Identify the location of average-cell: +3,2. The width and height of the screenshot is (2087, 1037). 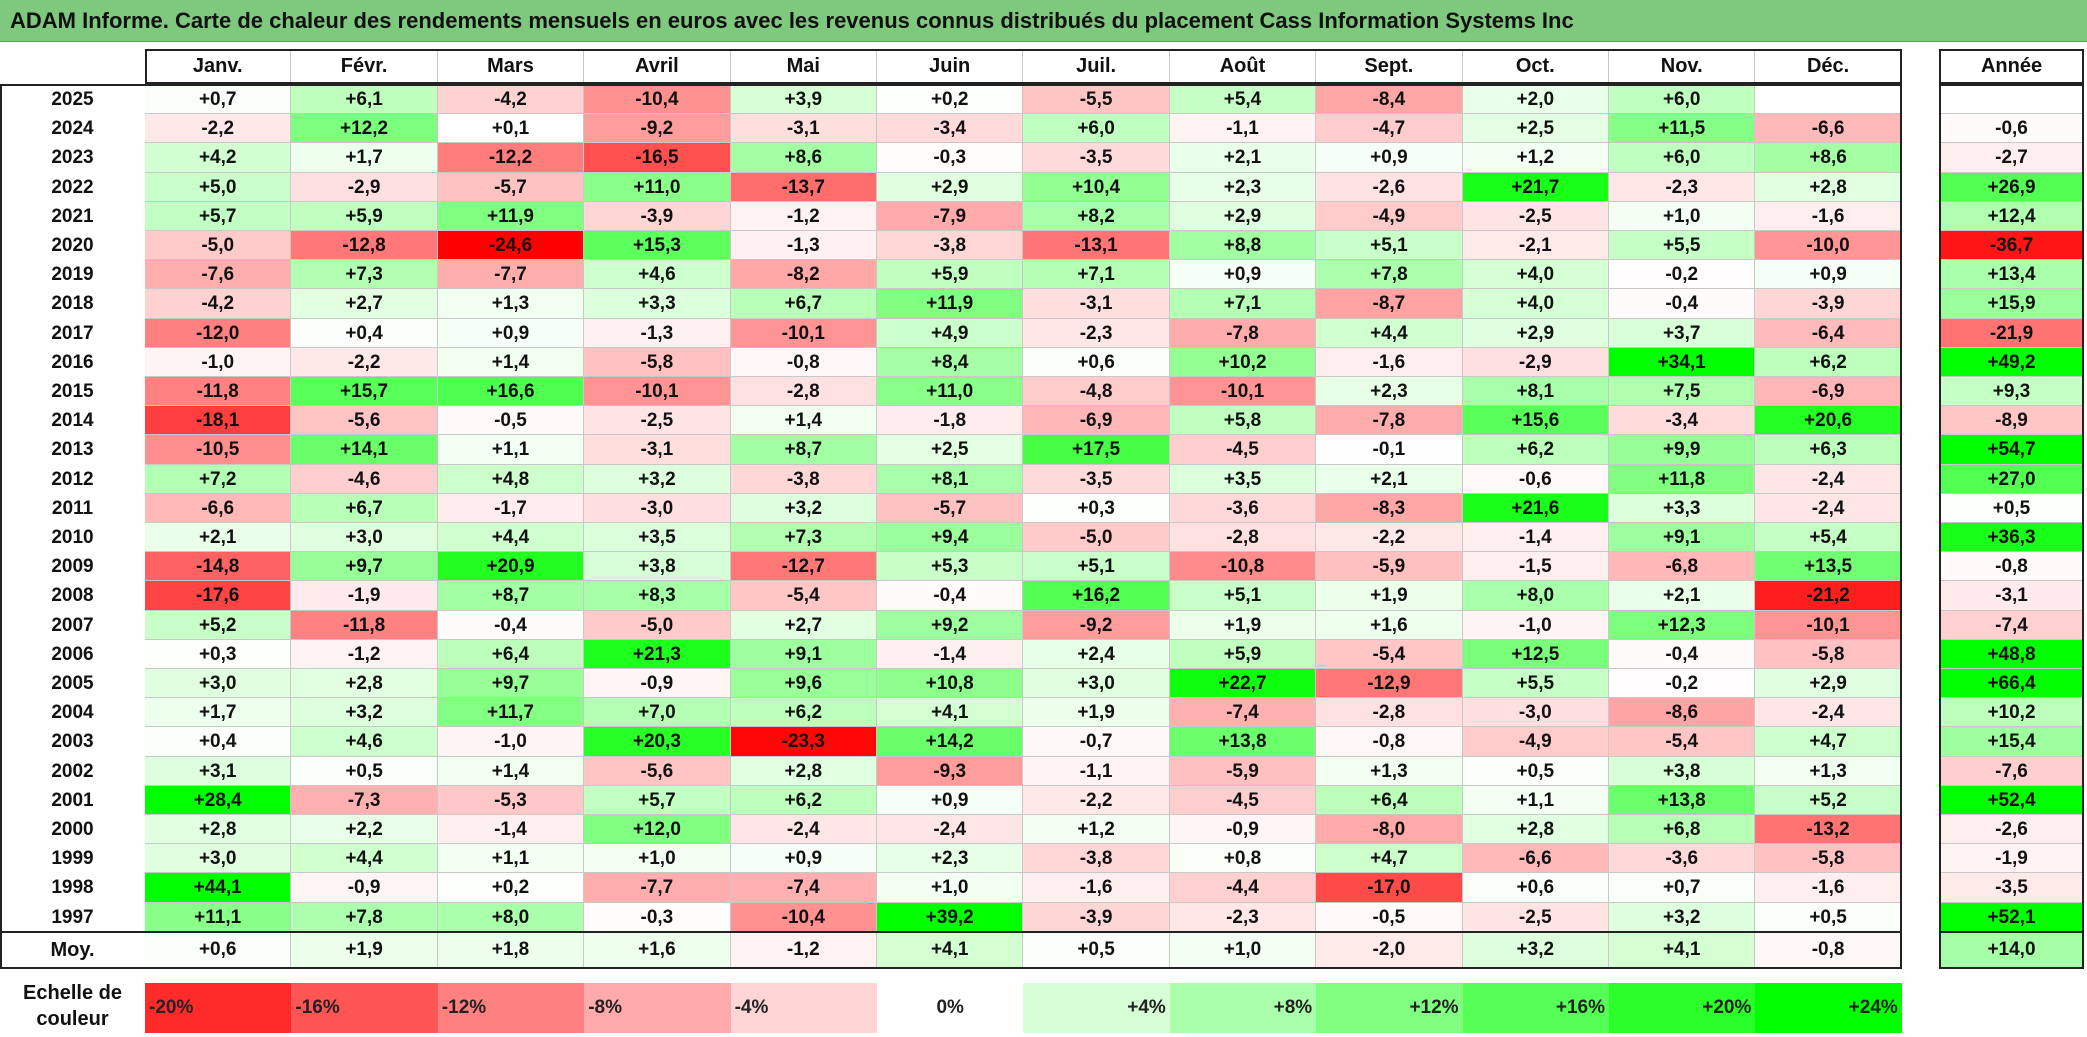
(1535, 950).